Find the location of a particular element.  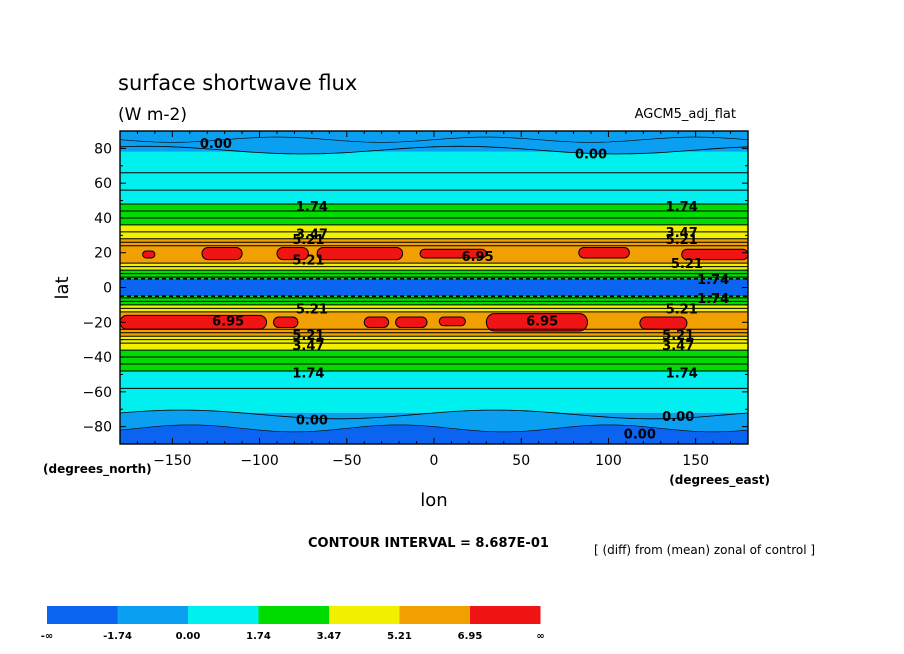

contour-label-5: 5.21 is located at coordinates (308, 240).